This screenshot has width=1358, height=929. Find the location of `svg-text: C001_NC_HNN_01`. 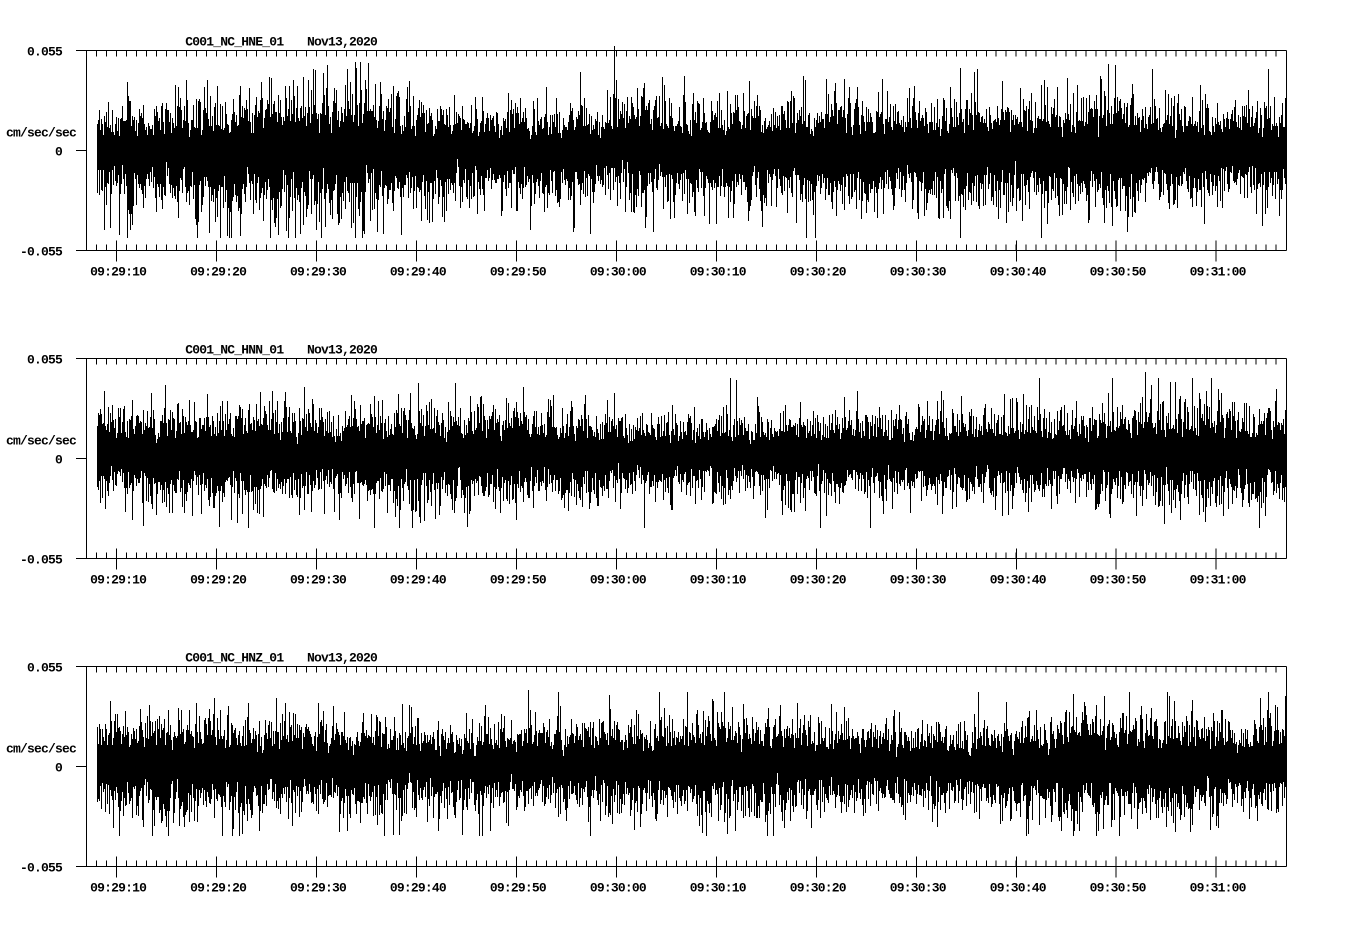

svg-text: C001_NC_HNN_01 is located at coordinates (234, 350).